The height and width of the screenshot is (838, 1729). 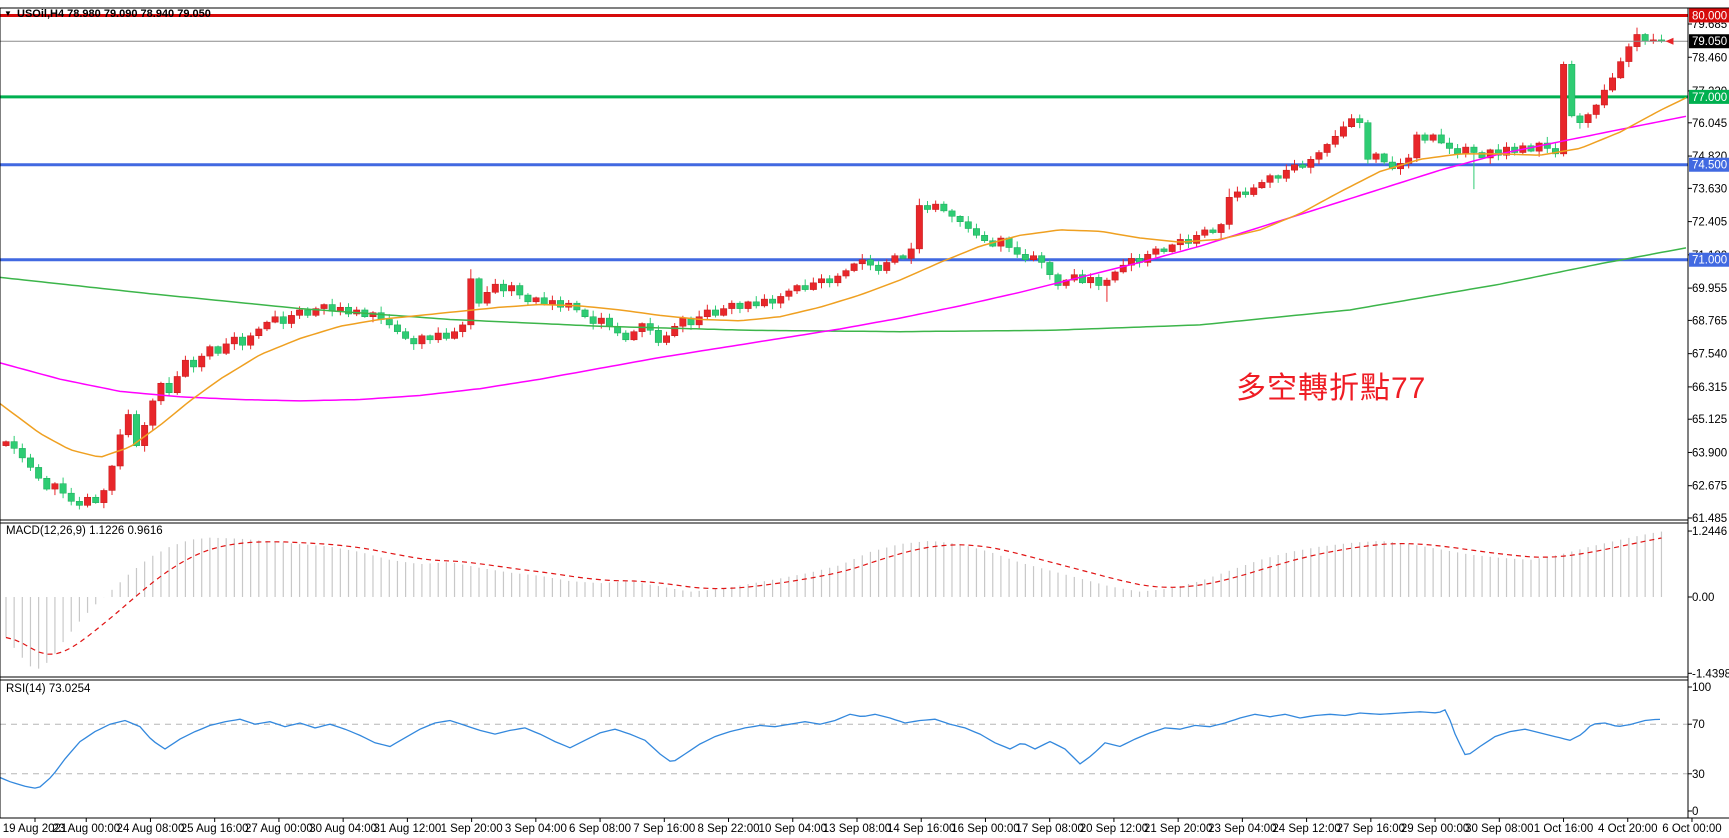 I want to click on level-badge-74.500-bg, so click(x=1709, y=164).